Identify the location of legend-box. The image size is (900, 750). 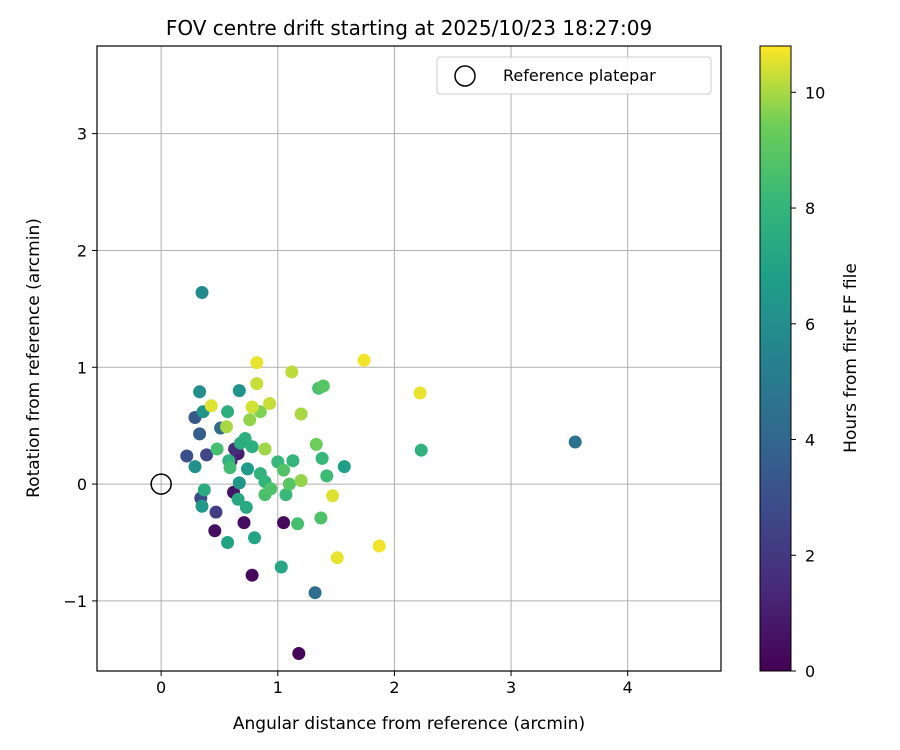
(574, 75).